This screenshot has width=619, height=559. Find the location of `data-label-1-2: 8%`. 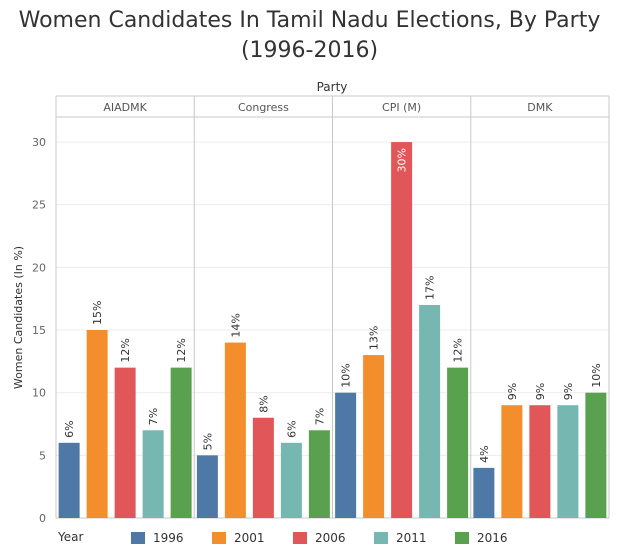

data-label-1-2: 8% is located at coordinates (263, 403).